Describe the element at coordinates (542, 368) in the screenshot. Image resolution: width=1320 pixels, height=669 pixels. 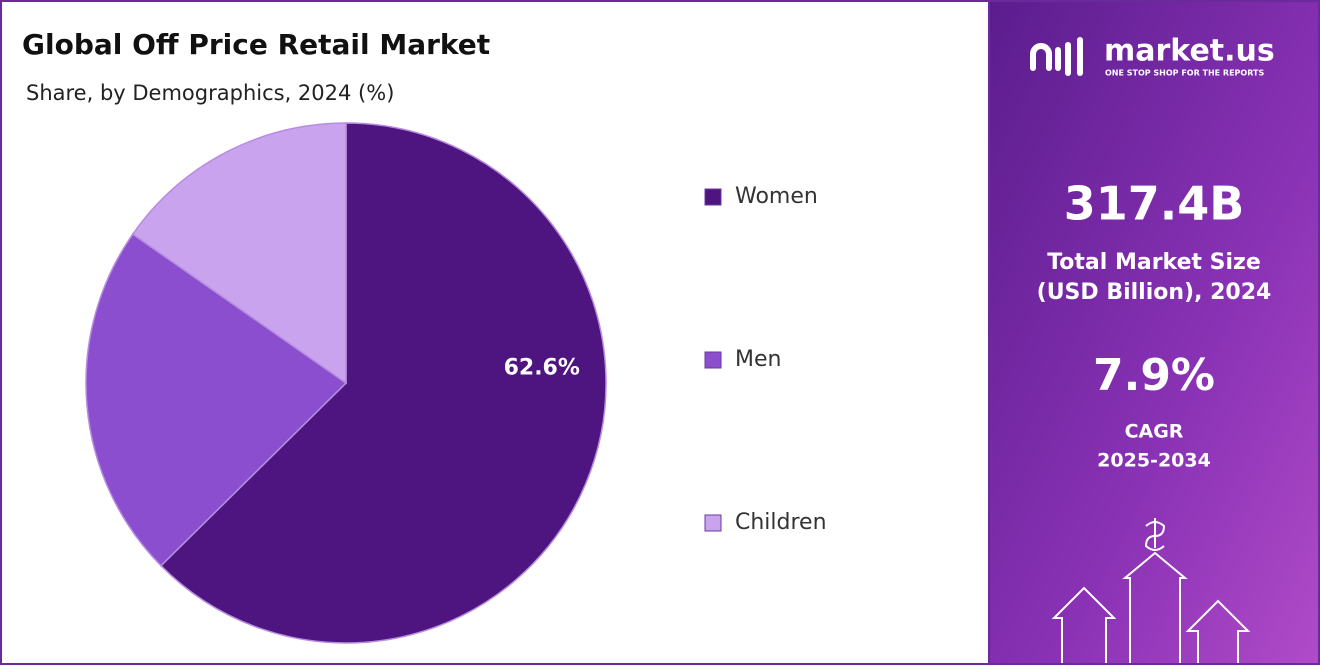
I see `data-label: 62.6%` at that location.